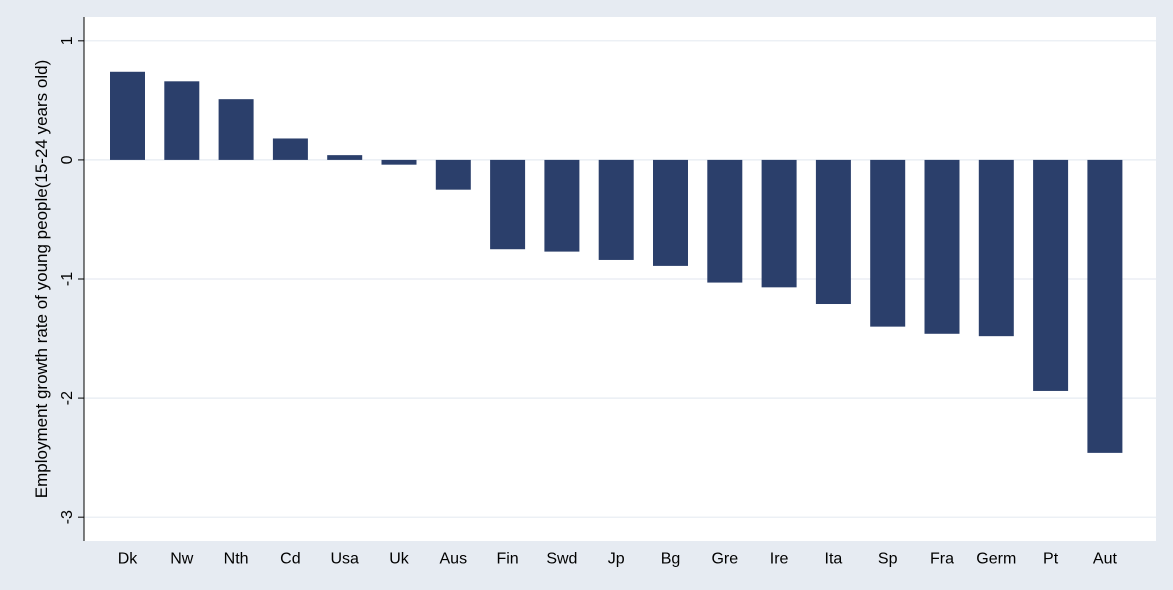  What do you see at coordinates (942, 559) in the screenshot?
I see `x-tick-label: Fra` at bounding box center [942, 559].